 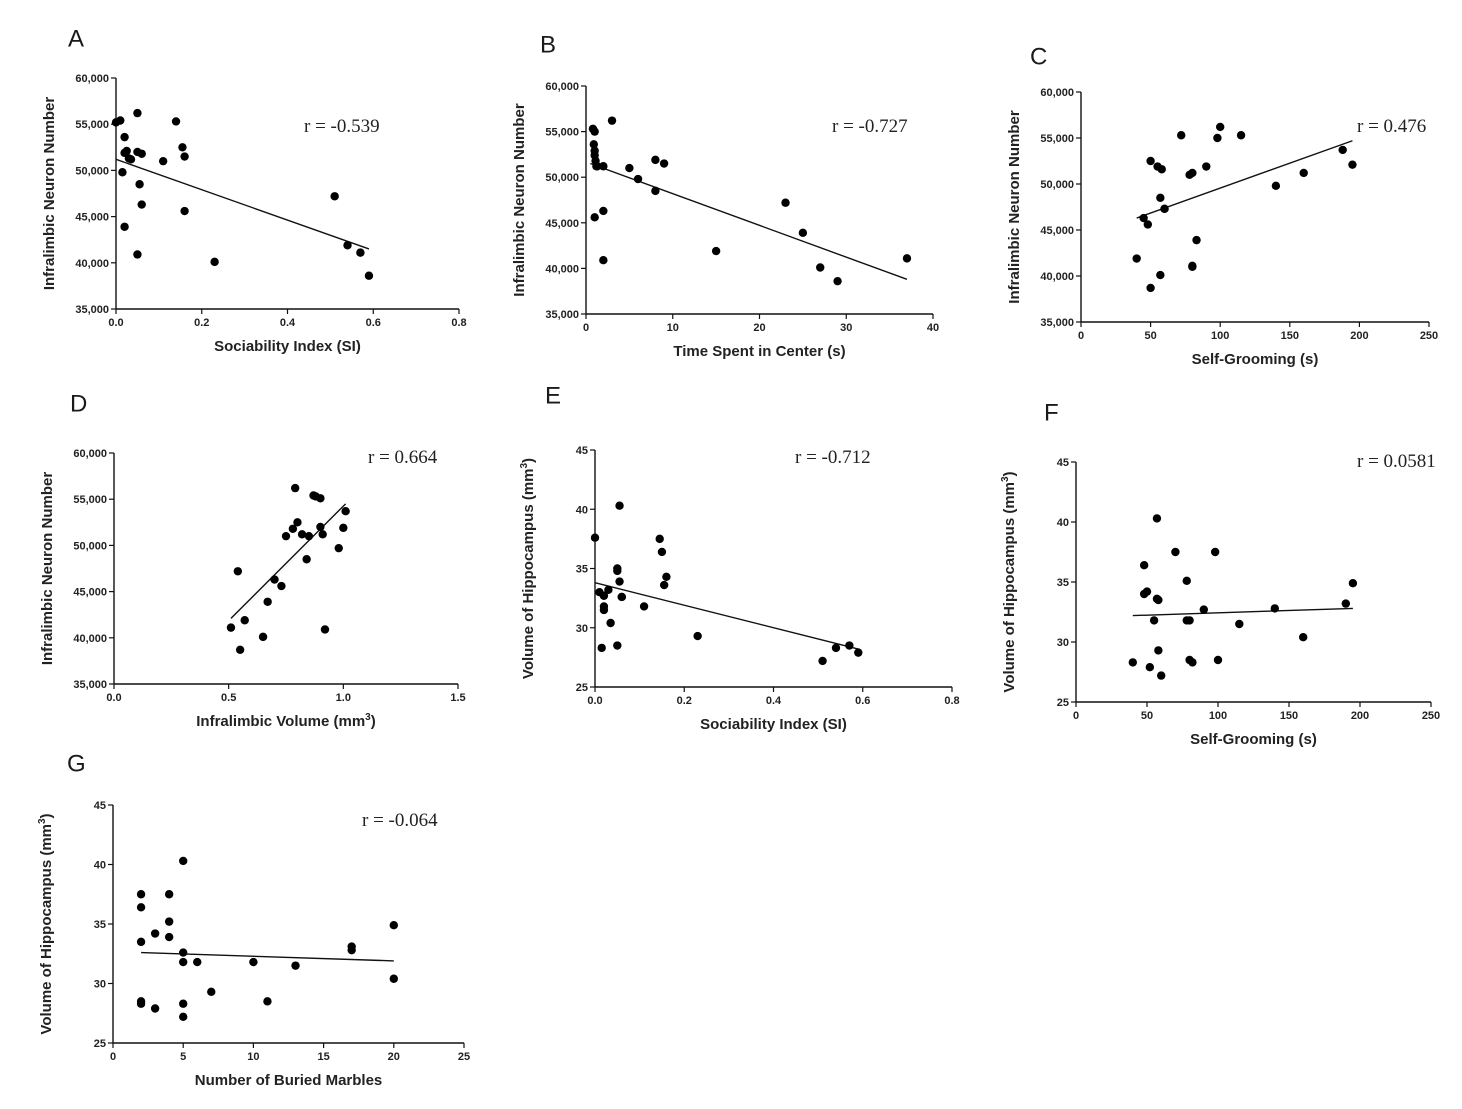 I want to click on x-axis-label: Self-Grooming (s), so click(x=1253, y=739).